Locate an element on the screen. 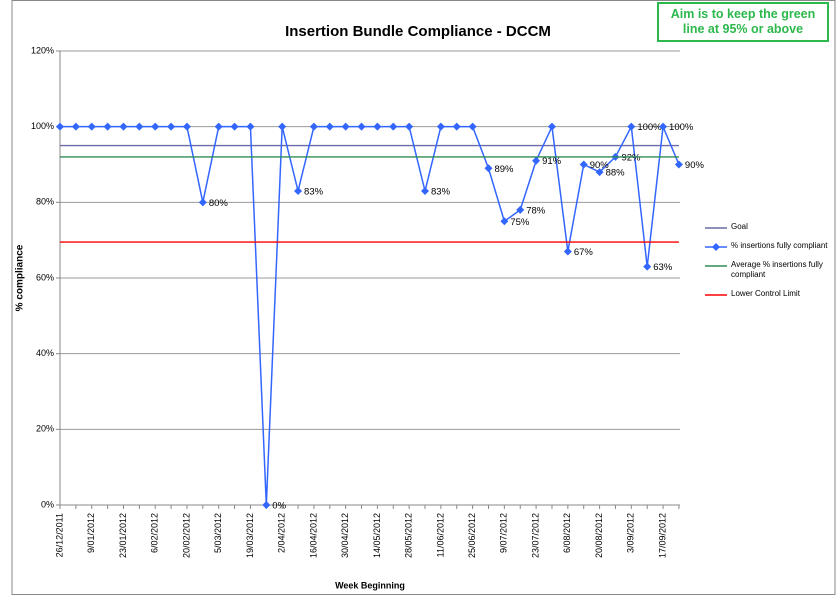 The image size is (836, 595). y-tick-label: 100% is located at coordinates (42, 126).